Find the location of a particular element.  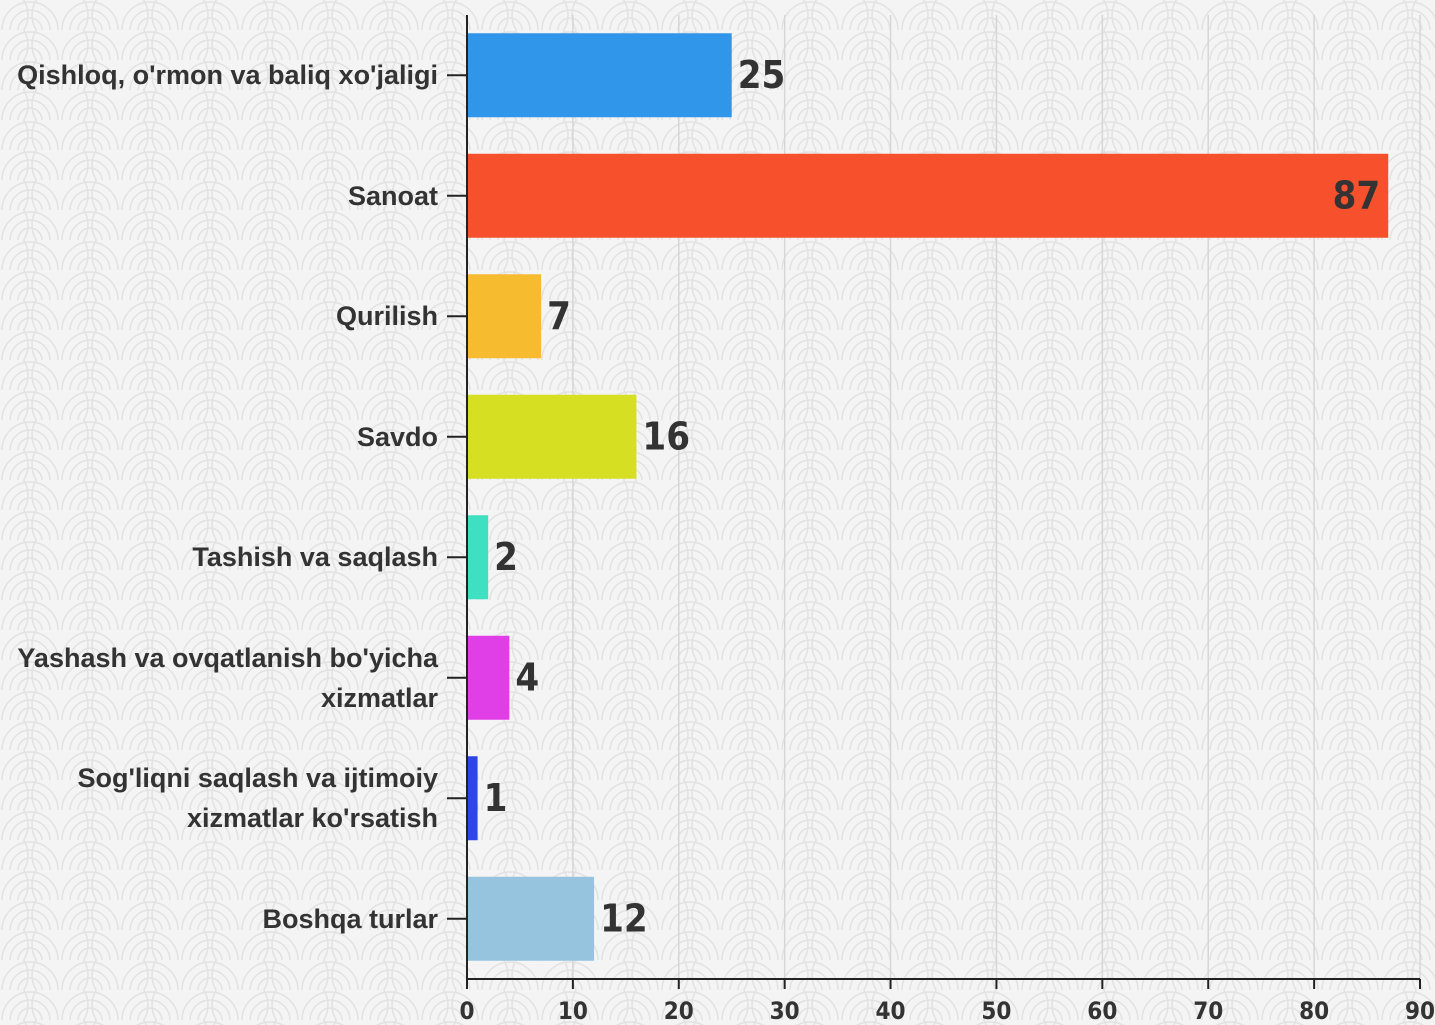

y-tick-label: Sanoat is located at coordinates (392, 195).